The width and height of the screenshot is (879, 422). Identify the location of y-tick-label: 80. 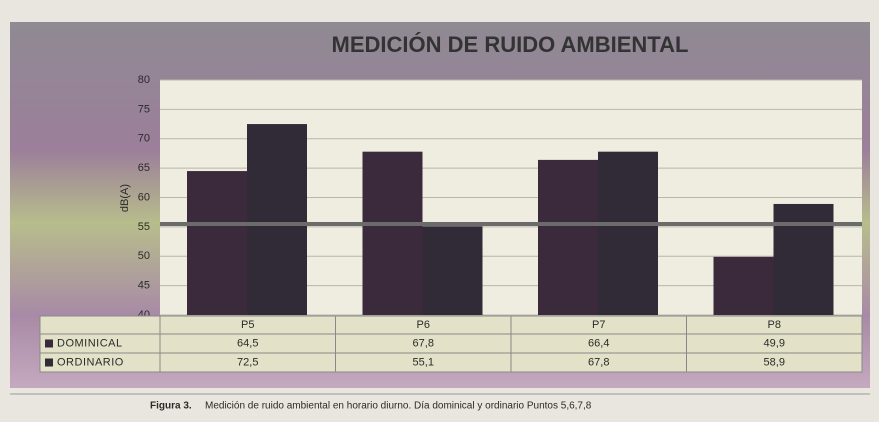
(144, 80).